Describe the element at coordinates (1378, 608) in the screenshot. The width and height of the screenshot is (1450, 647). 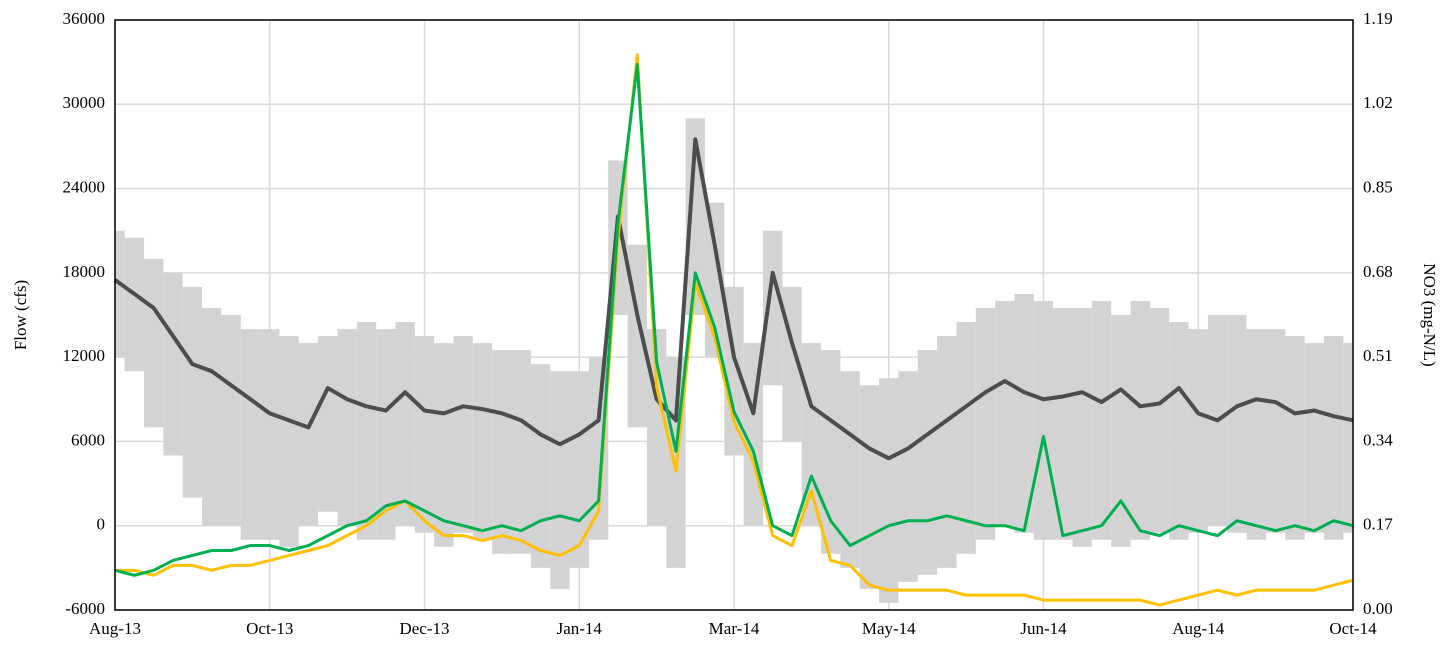
I see `y2-tick-label: 0.00` at that location.